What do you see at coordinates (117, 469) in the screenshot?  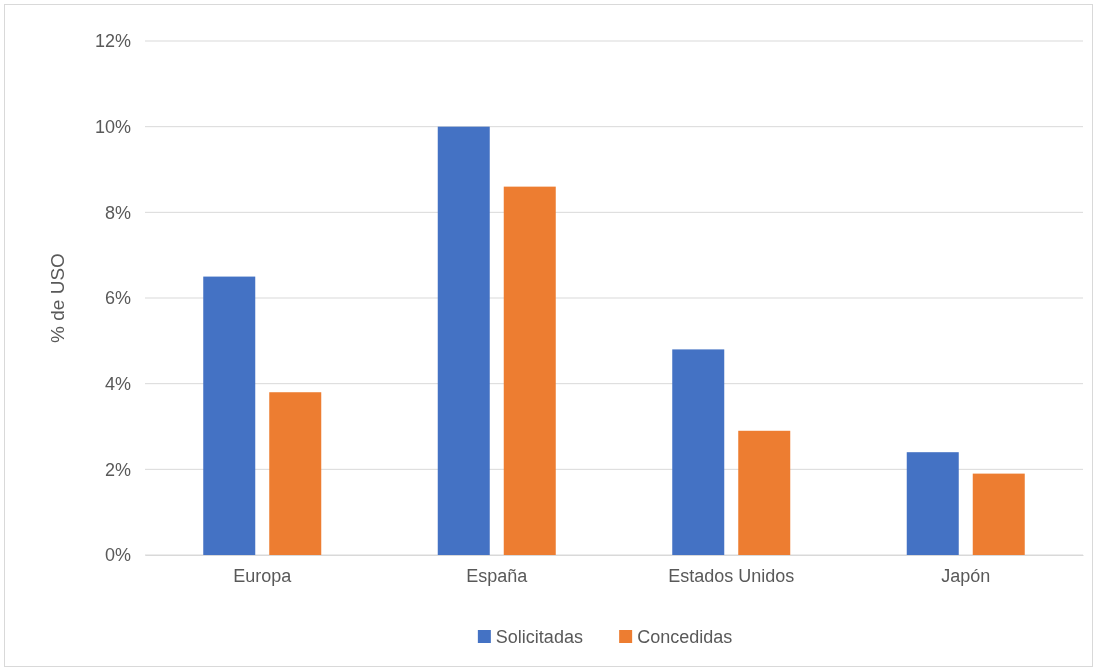 I see `y-tick-label: 2%` at bounding box center [117, 469].